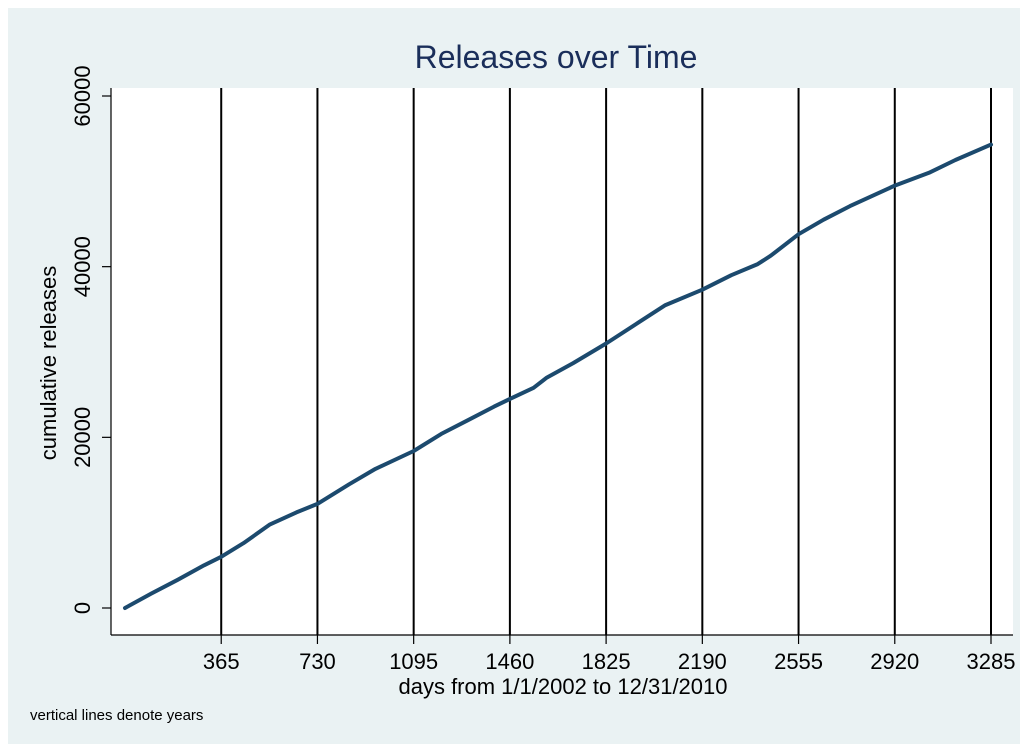 The height and width of the screenshot is (752, 1023). I want to click on x-tick-label: 3285, so click(991, 661).